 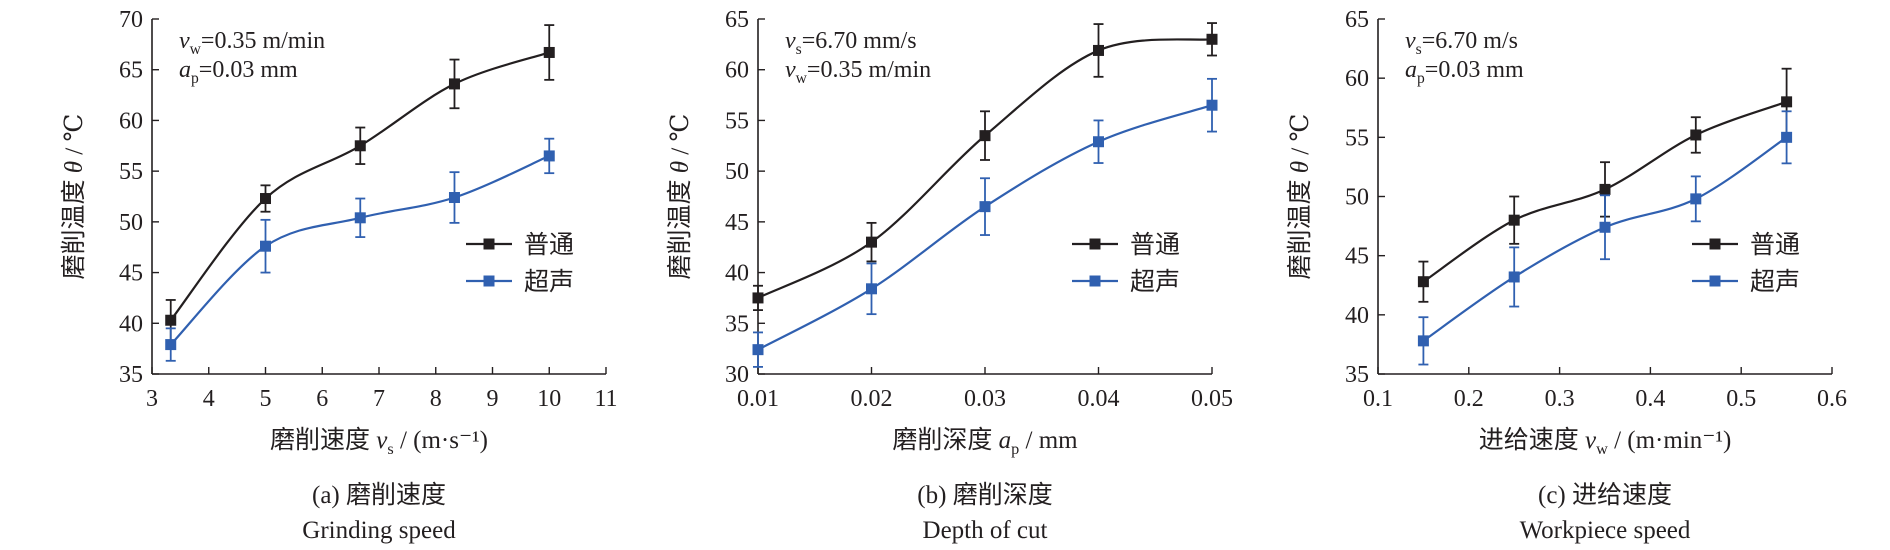 What do you see at coordinates (1605, 442) in the screenshot?
I see `x-axis-label: 进给速度 vw​ / (m·min⁻¹)` at bounding box center [1605, 442].